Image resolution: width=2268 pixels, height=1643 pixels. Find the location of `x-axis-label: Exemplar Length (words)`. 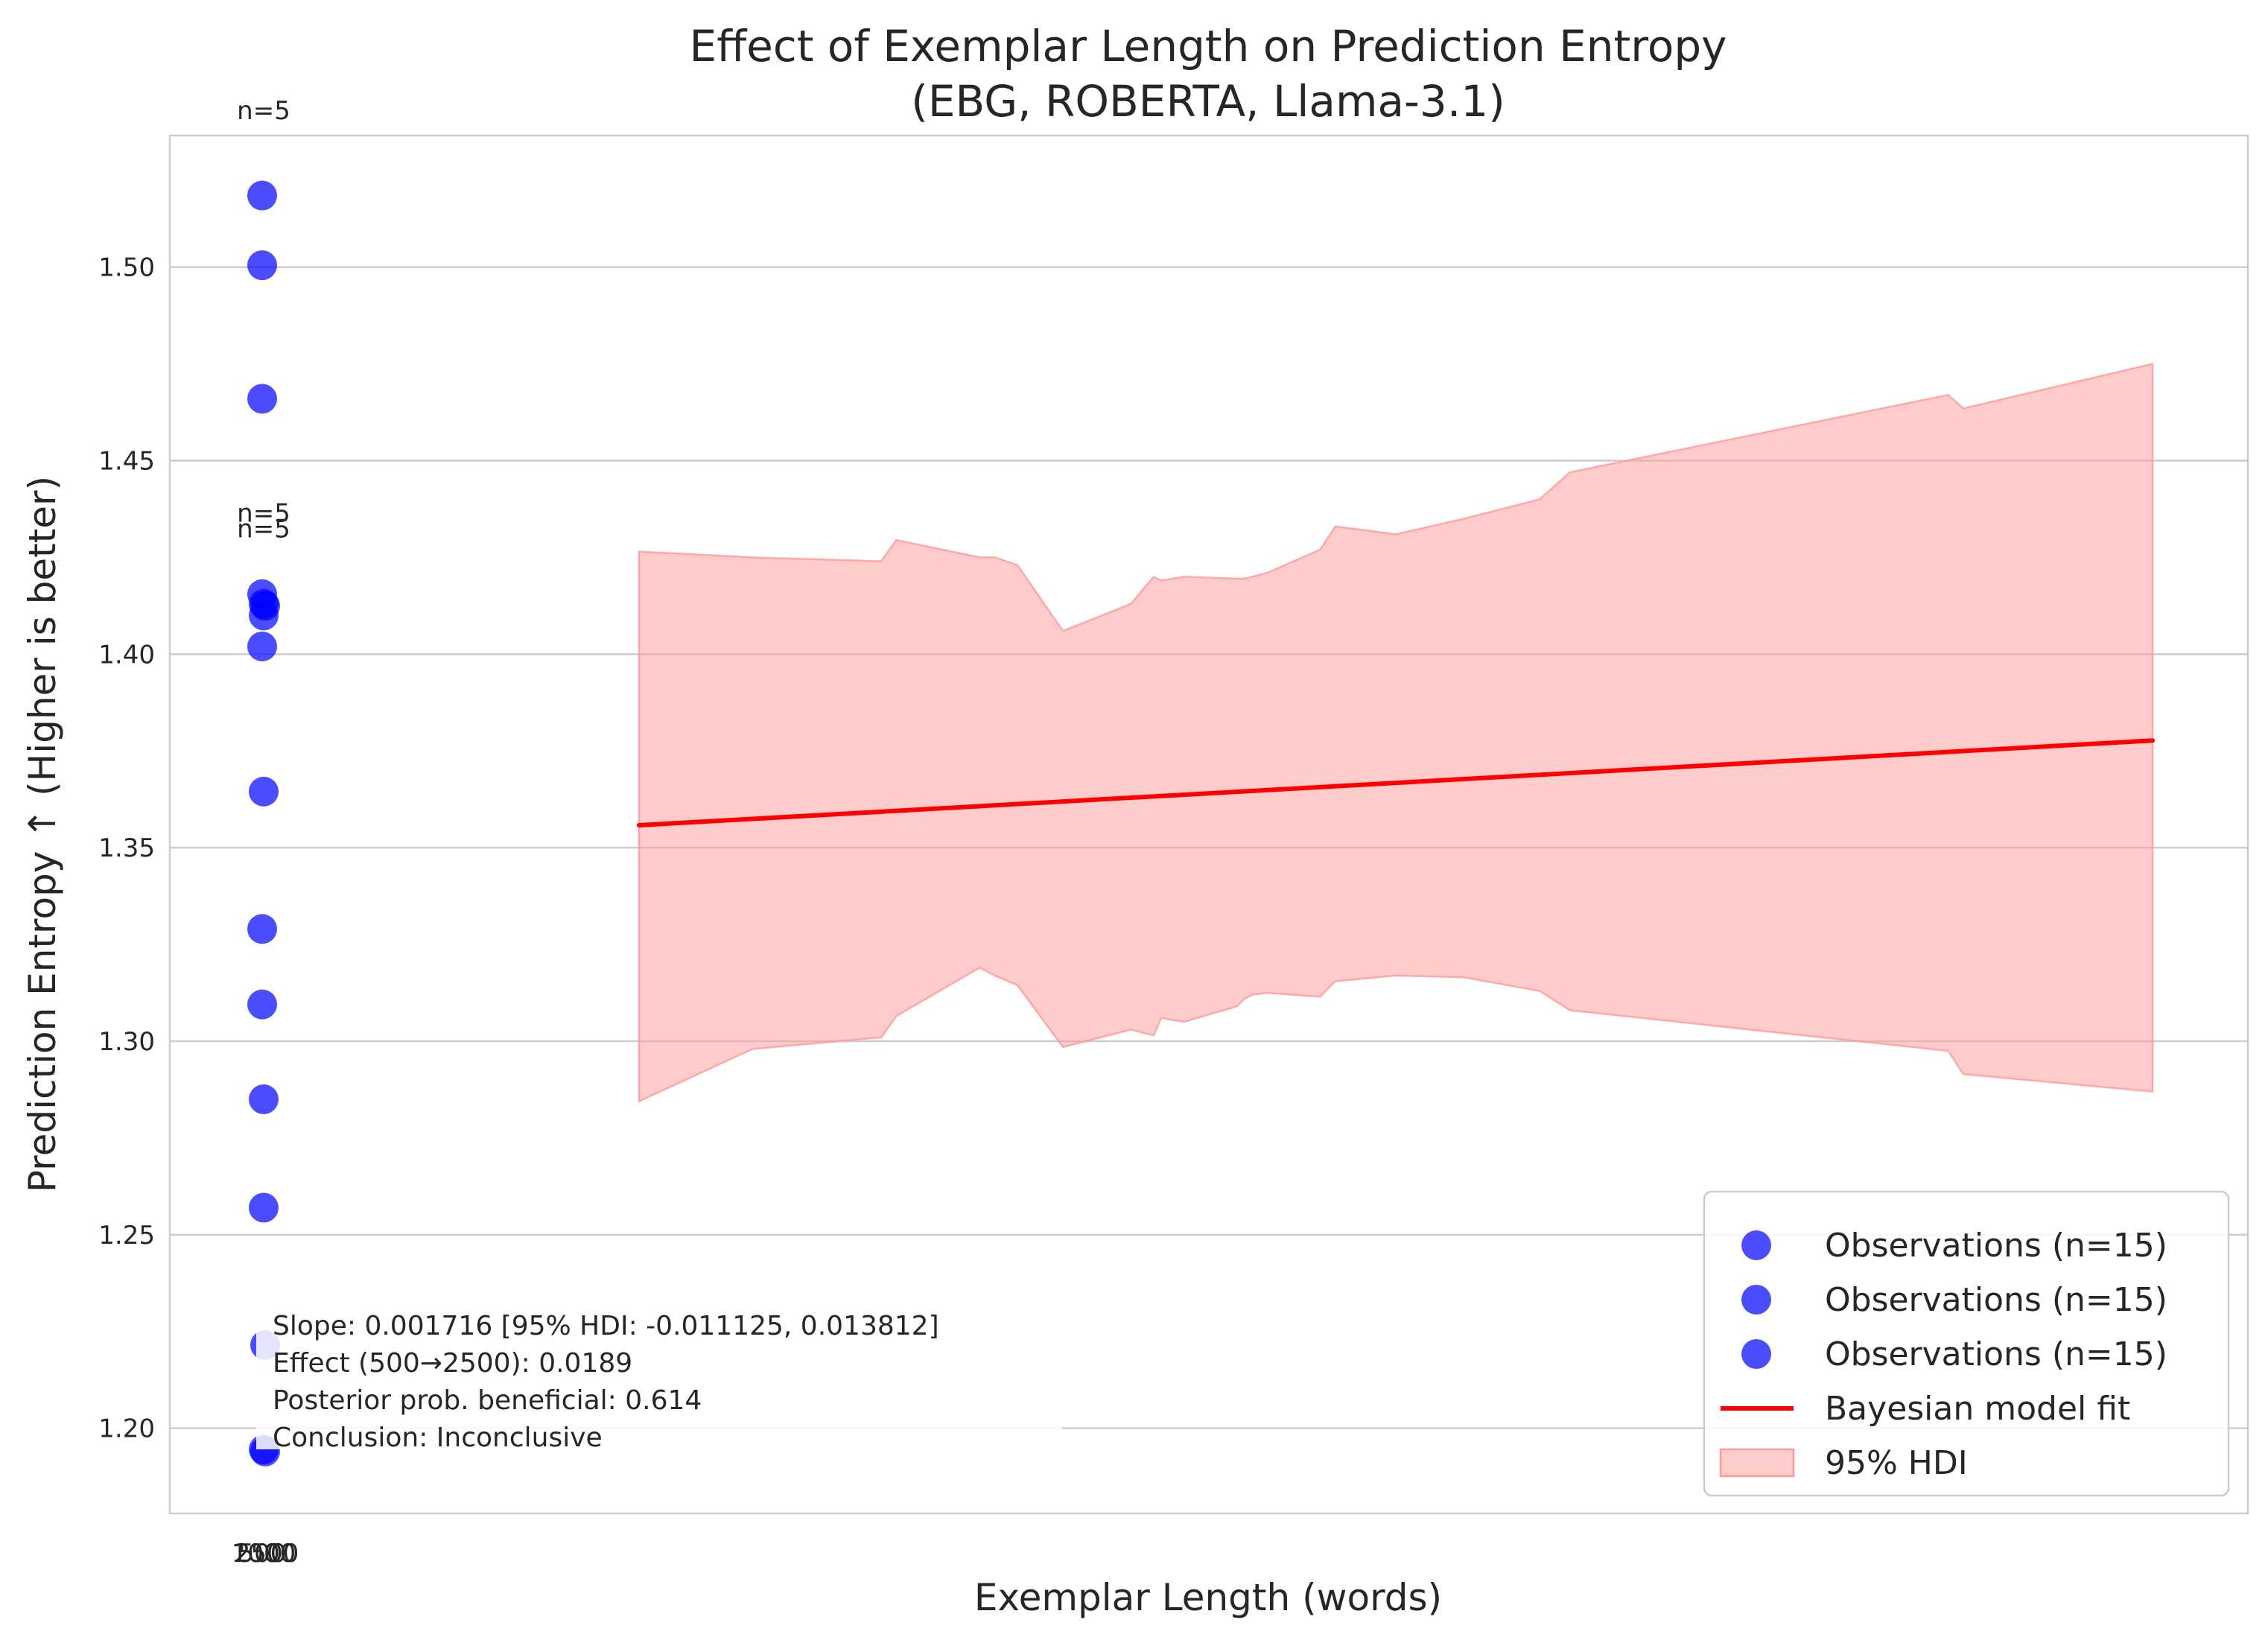

x-axis-label: Exemplar Length (words) is located at coordinates (1208, 1597).